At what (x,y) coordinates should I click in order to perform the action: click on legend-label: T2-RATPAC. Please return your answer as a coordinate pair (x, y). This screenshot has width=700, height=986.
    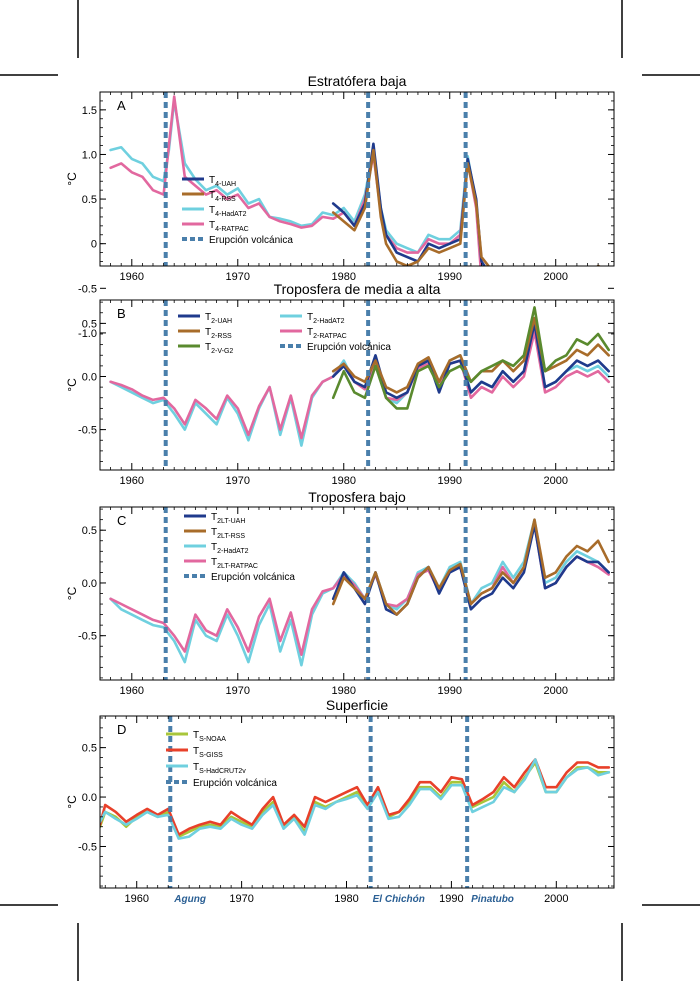
    Looking at the image, I should click on (327, 333).